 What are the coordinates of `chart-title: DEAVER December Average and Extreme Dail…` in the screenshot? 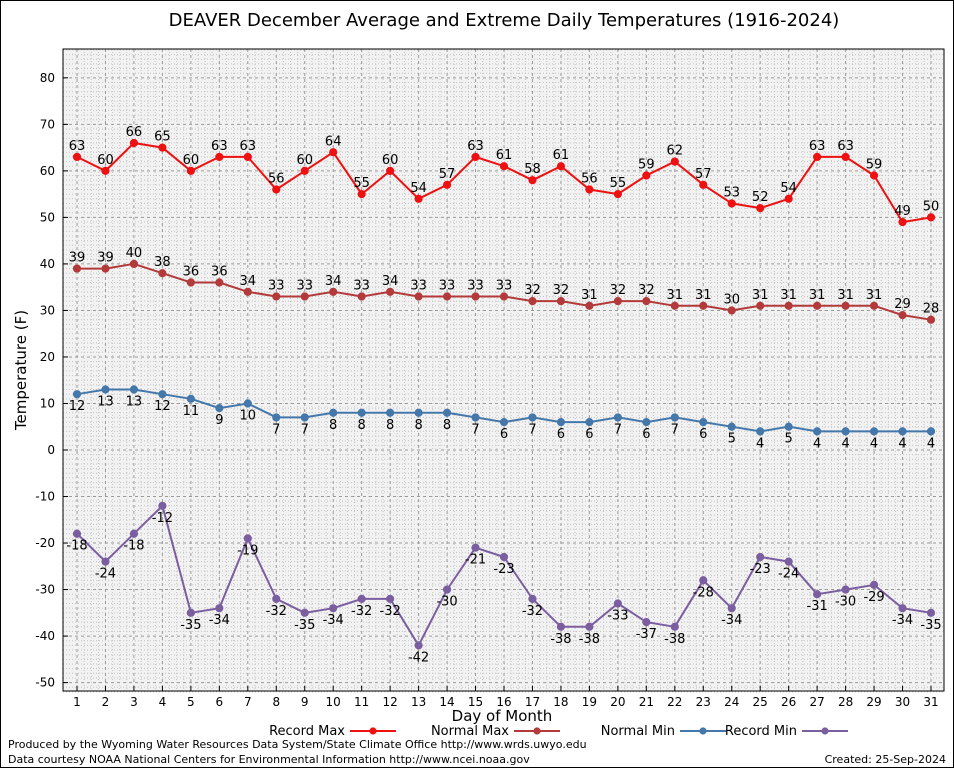 It's located at (504, 20).